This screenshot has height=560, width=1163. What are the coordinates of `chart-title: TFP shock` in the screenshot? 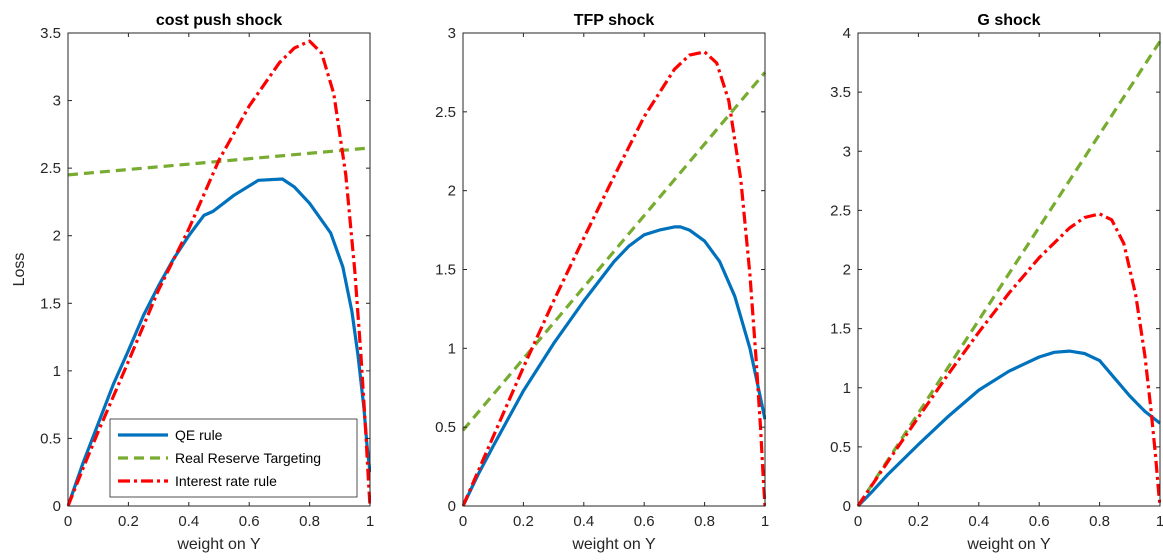 It's located at (614, 20).